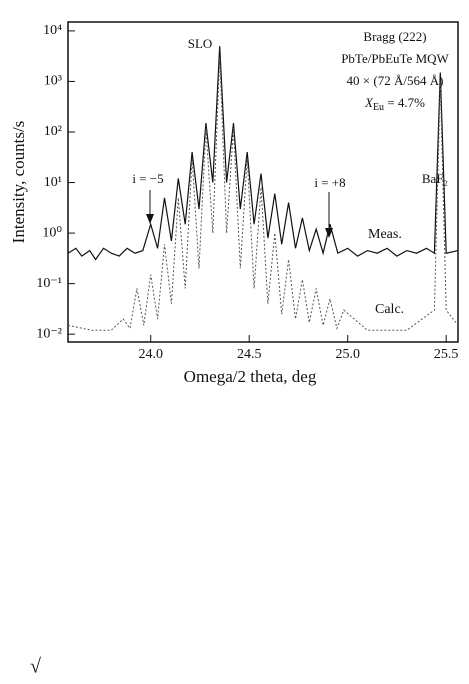 The height and width of the screenshot is (684, 469). Describe the element at coordinates (147, 178) in the screenshot. I see `annotation: i = −5` at that location.